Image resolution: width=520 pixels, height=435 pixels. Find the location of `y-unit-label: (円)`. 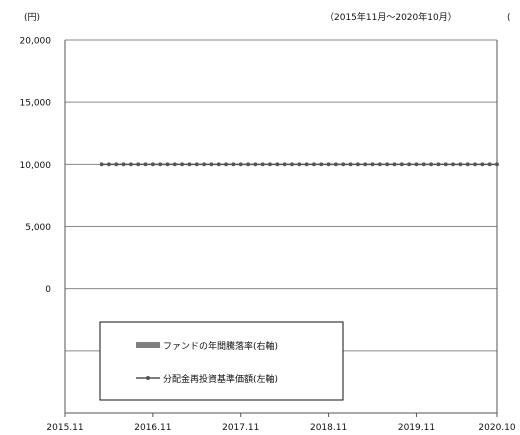

y-unit-label: (円) is located at coordinates (32, 17).